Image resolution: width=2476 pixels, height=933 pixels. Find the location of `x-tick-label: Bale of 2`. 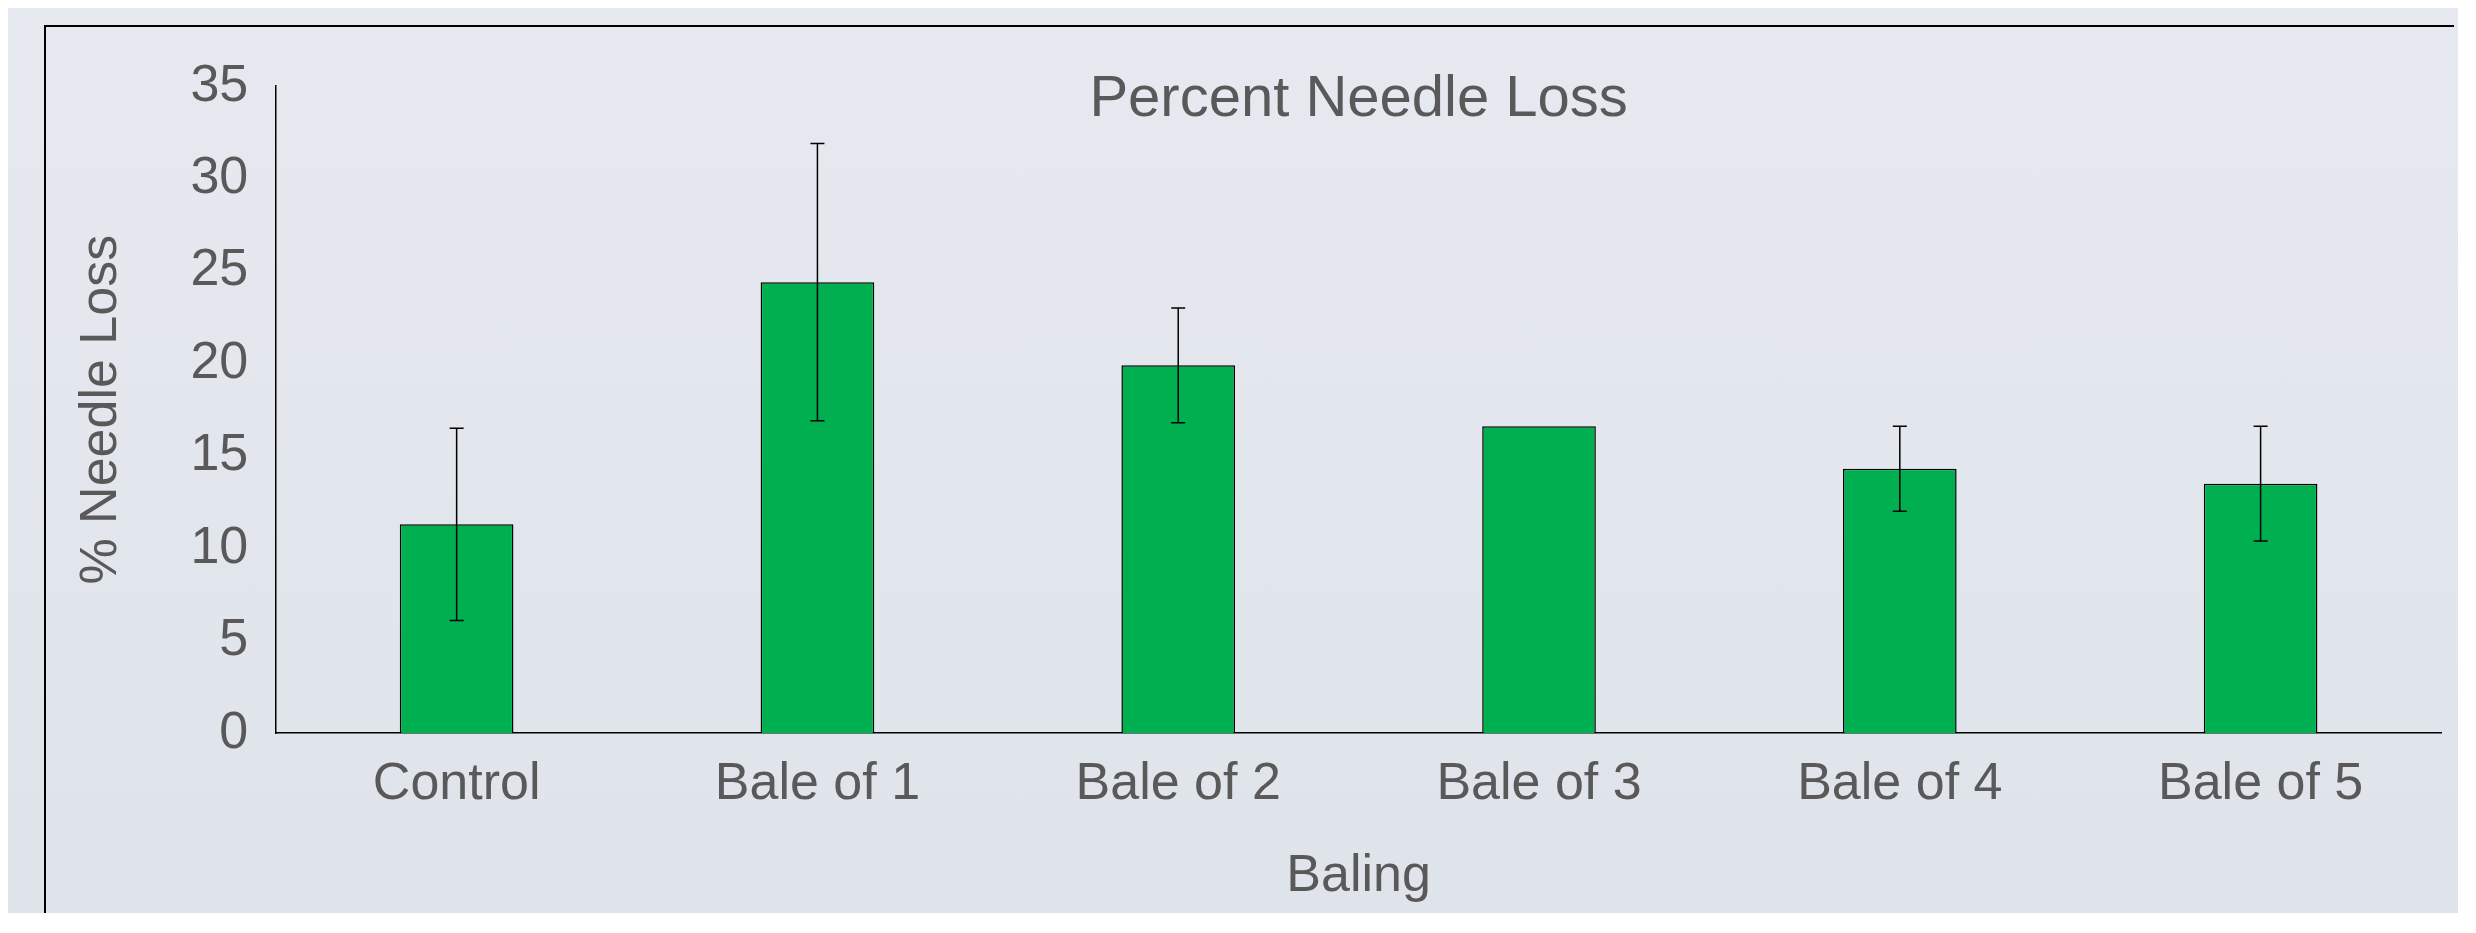

x-tick-label: Bale of 2 is located at coordinates (1178, 780).